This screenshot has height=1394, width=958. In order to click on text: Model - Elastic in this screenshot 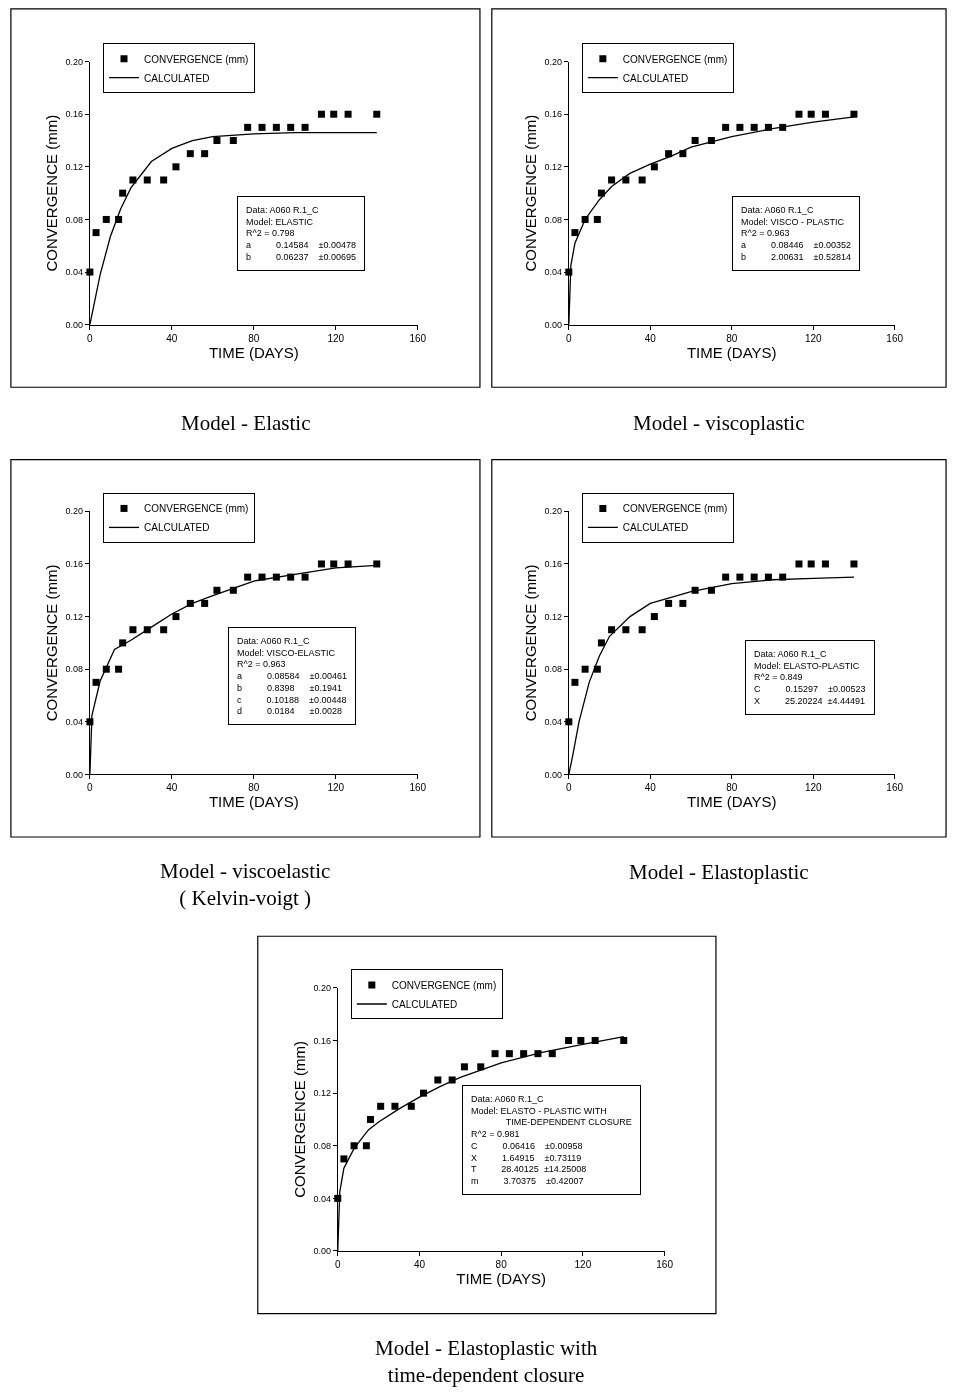, I will do `click(246, 423)`.